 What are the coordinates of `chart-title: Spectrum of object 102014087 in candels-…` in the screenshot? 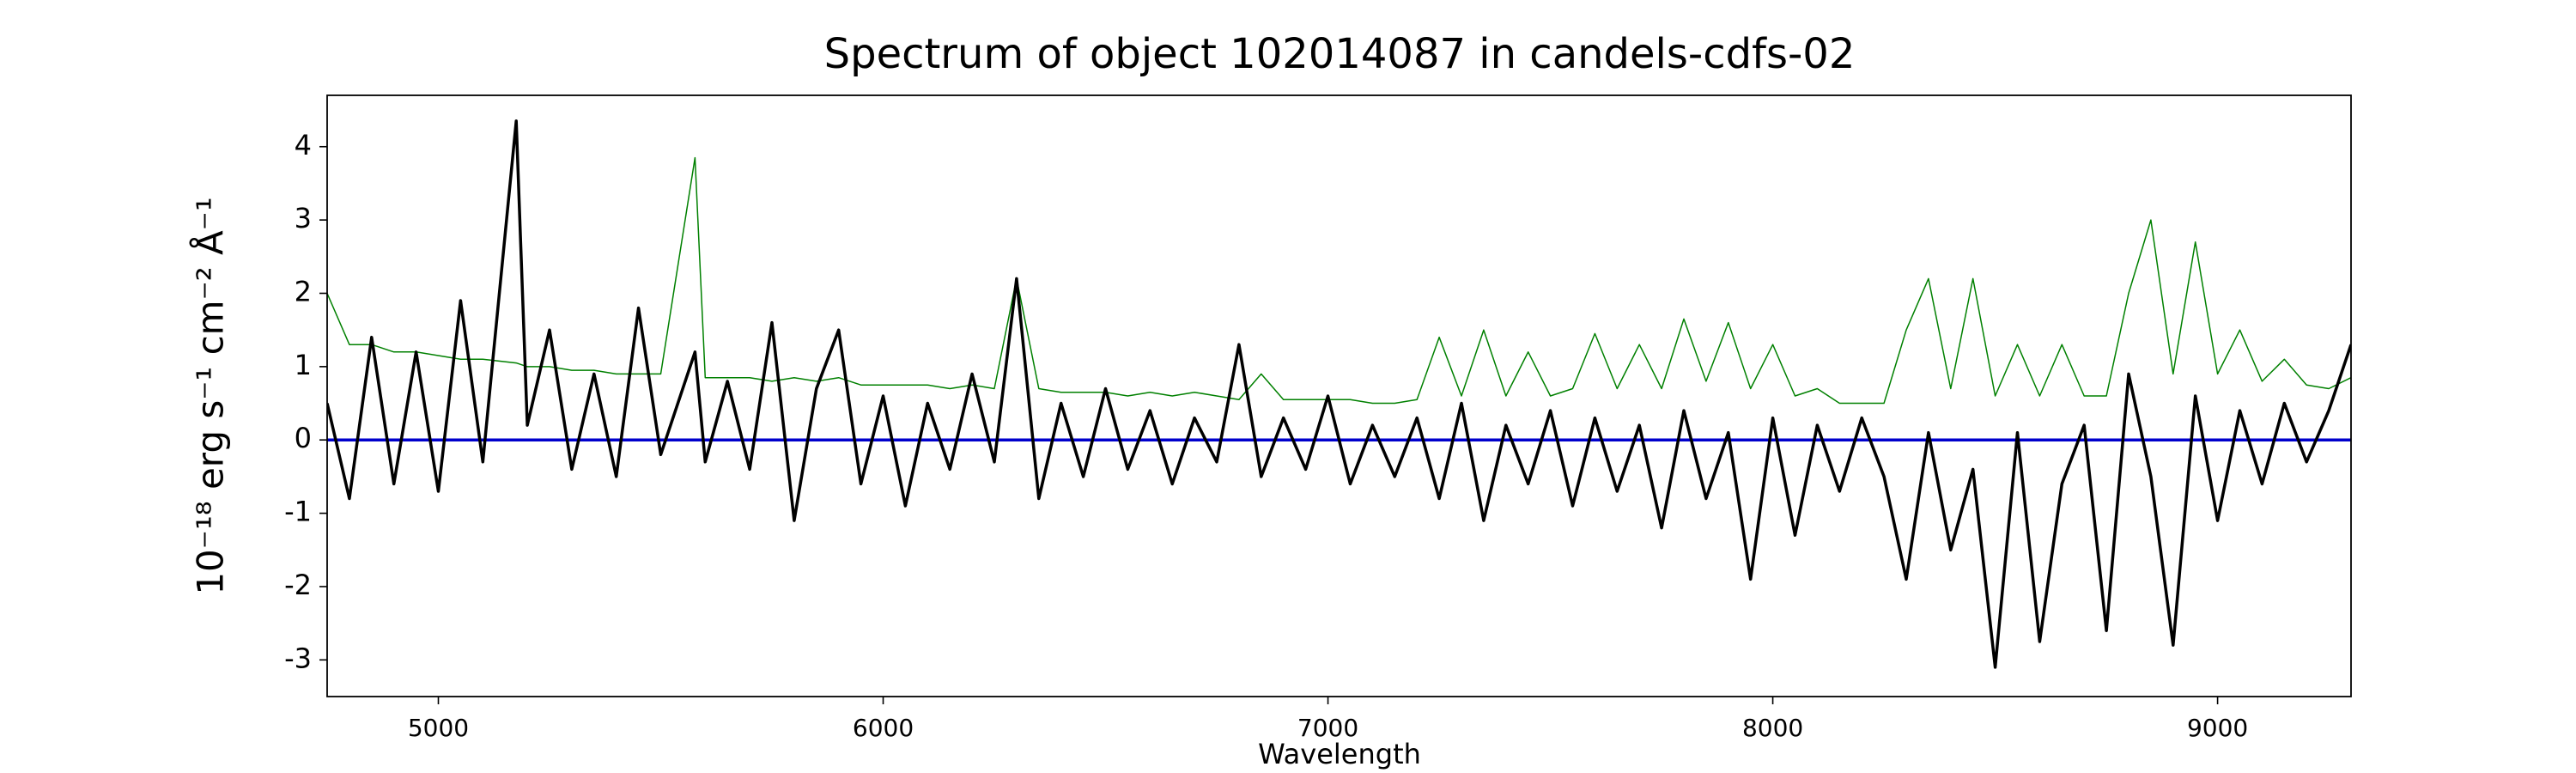 It's located at (1340, 54).